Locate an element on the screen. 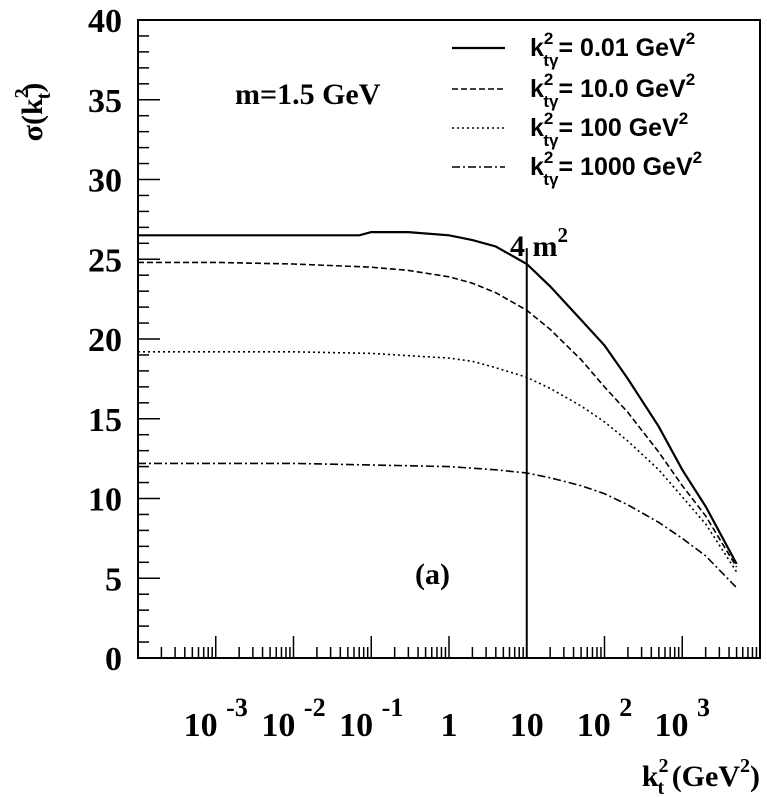 The image size is (767, 797). legend-label-3: k2 tγ= 1000 GeV2 is located at coordinates (616, 168).